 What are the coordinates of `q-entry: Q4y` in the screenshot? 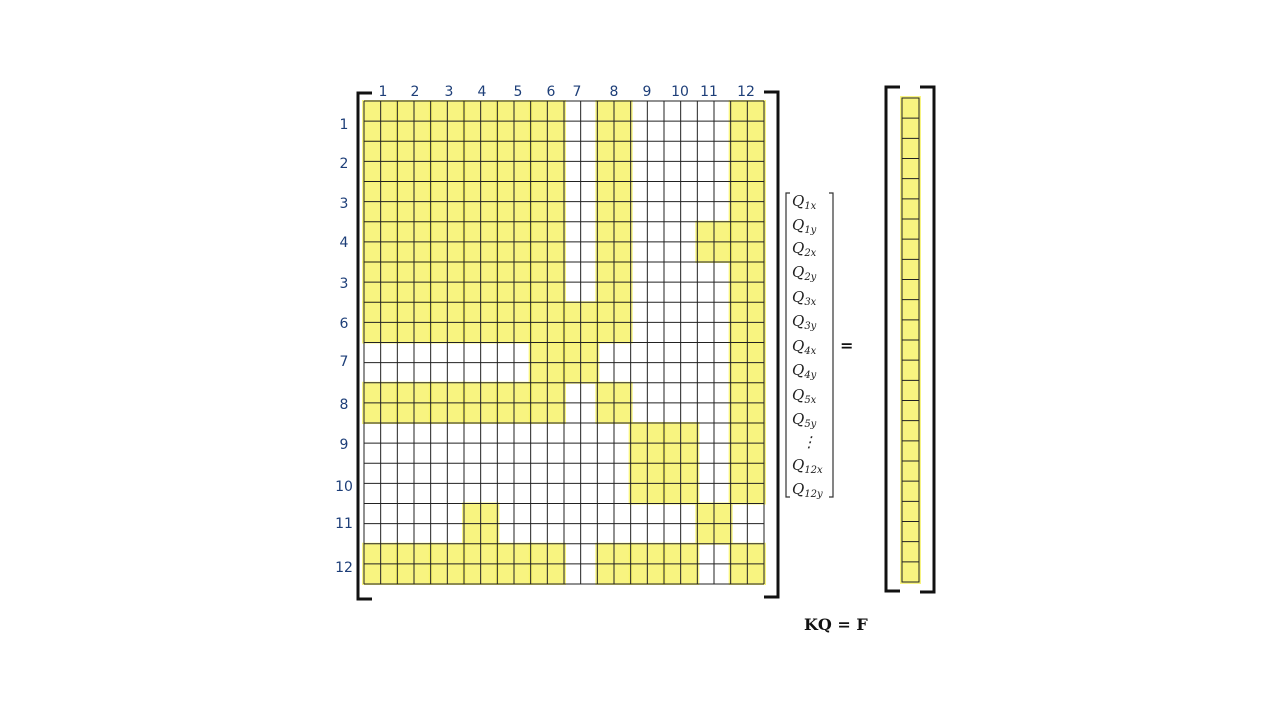 It's located at (804, 371).